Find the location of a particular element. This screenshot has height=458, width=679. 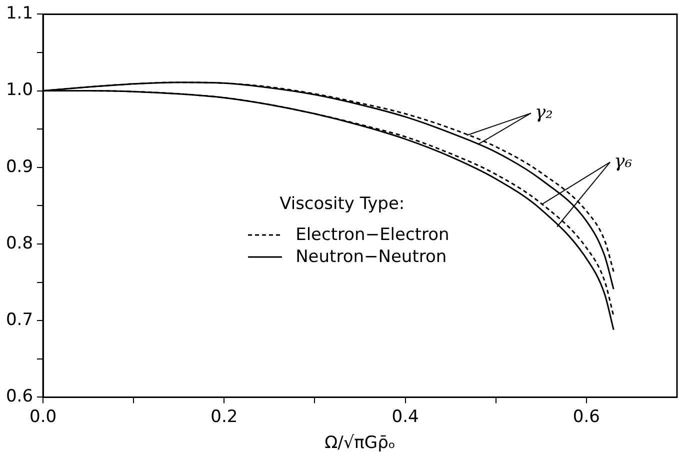

legend-label: Electron−Electron is located at coordinates (373, 235).